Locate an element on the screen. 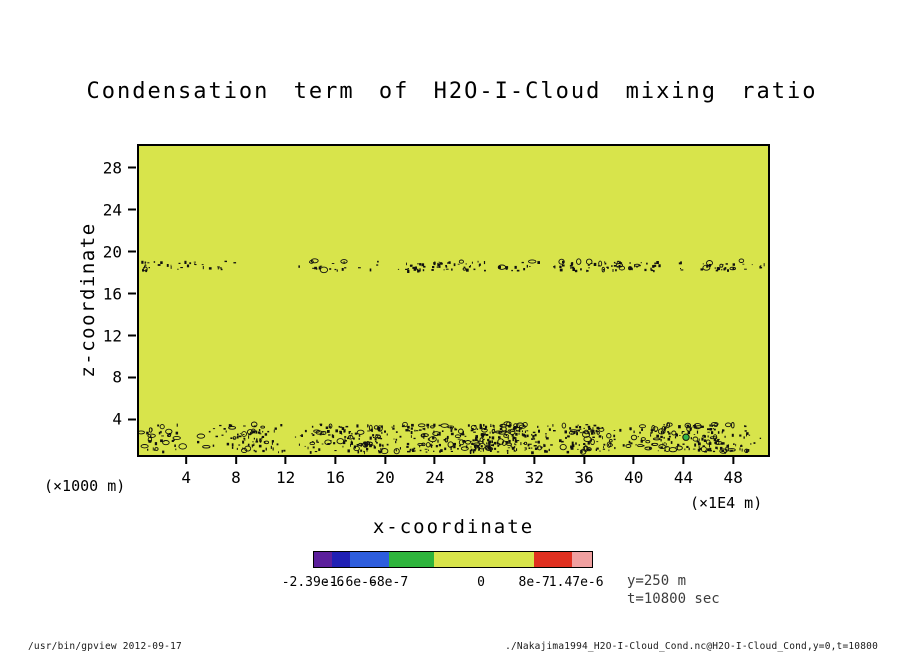 The image size is (904, 654). y-axis-label: z-coordinate is located at coordinates (88, 300).